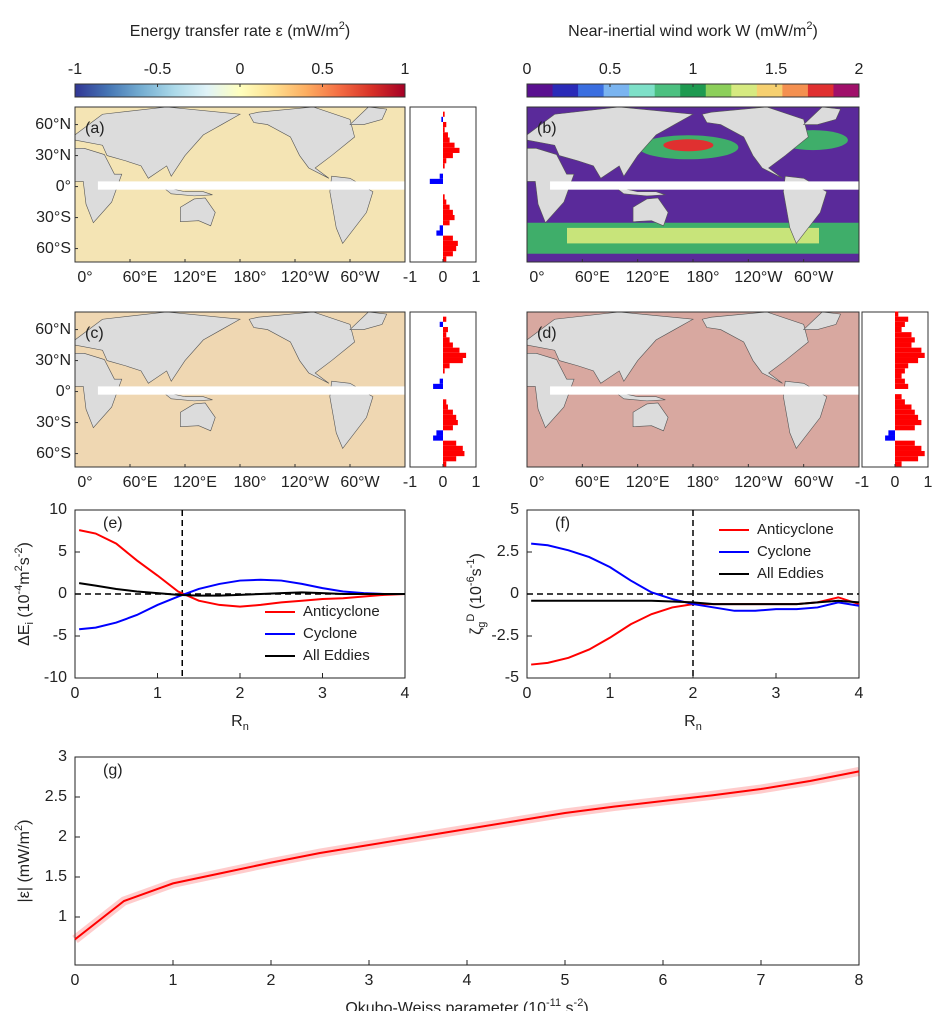 The height and width of the screenshot is (1011, 945). I want to click on y-tick-label: 1.5, so click(56, 876).